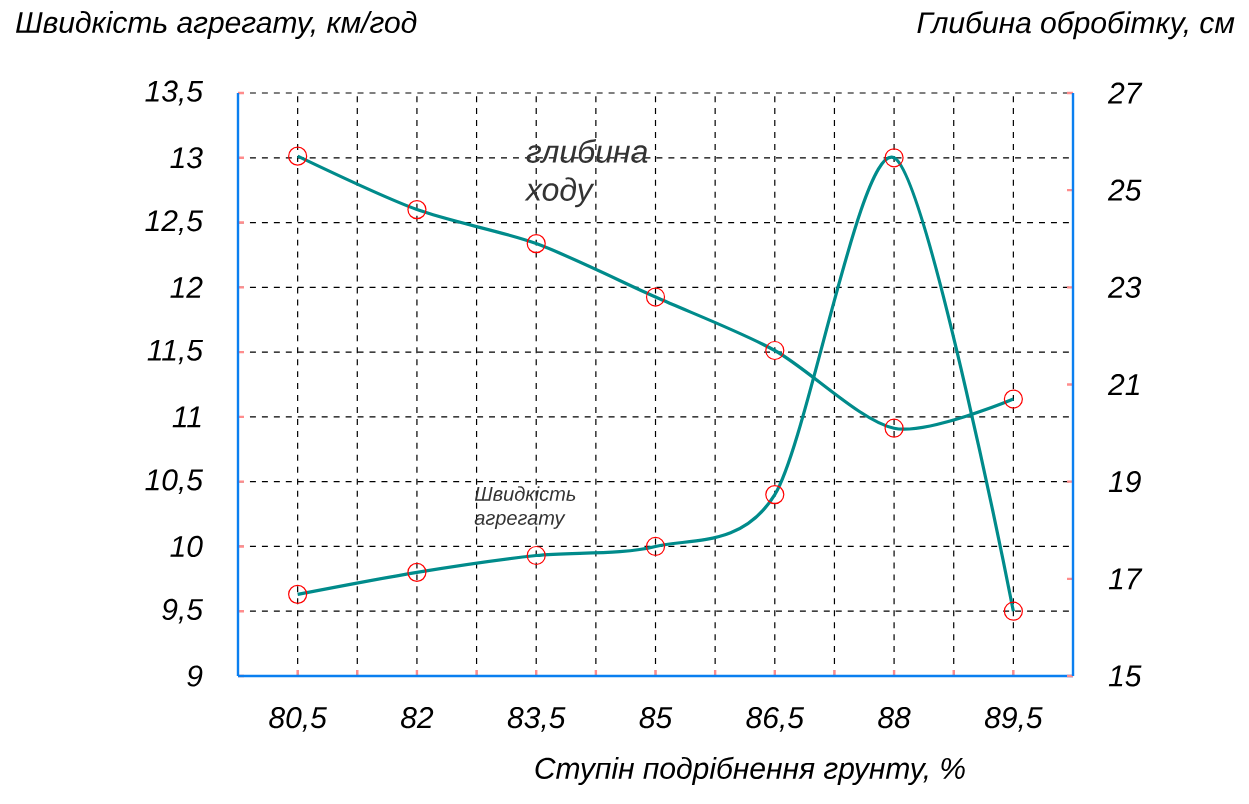 The image size is (1249, 804). Describe the element at coordinates (183, 611) in the screenshot. I see `y-tick-label: 9,5` at that location.